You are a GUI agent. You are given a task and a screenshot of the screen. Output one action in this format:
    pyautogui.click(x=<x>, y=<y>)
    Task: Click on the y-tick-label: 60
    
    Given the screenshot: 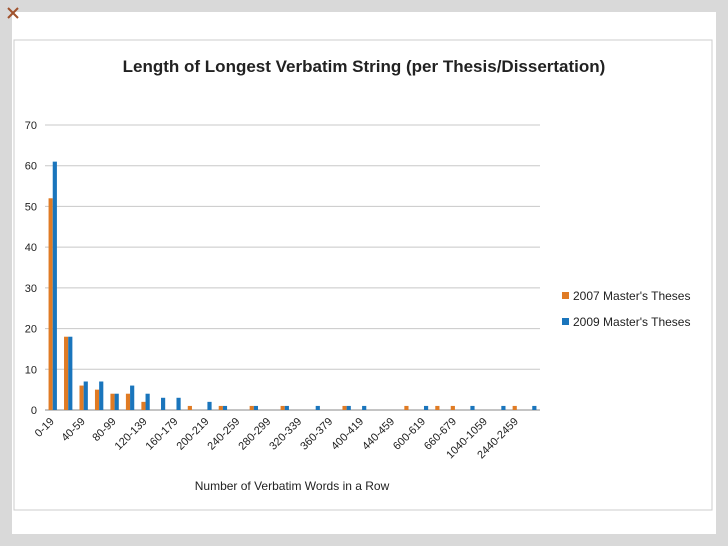 What is the action you would take?
    pyautogui.click(x=31, y=167)
    